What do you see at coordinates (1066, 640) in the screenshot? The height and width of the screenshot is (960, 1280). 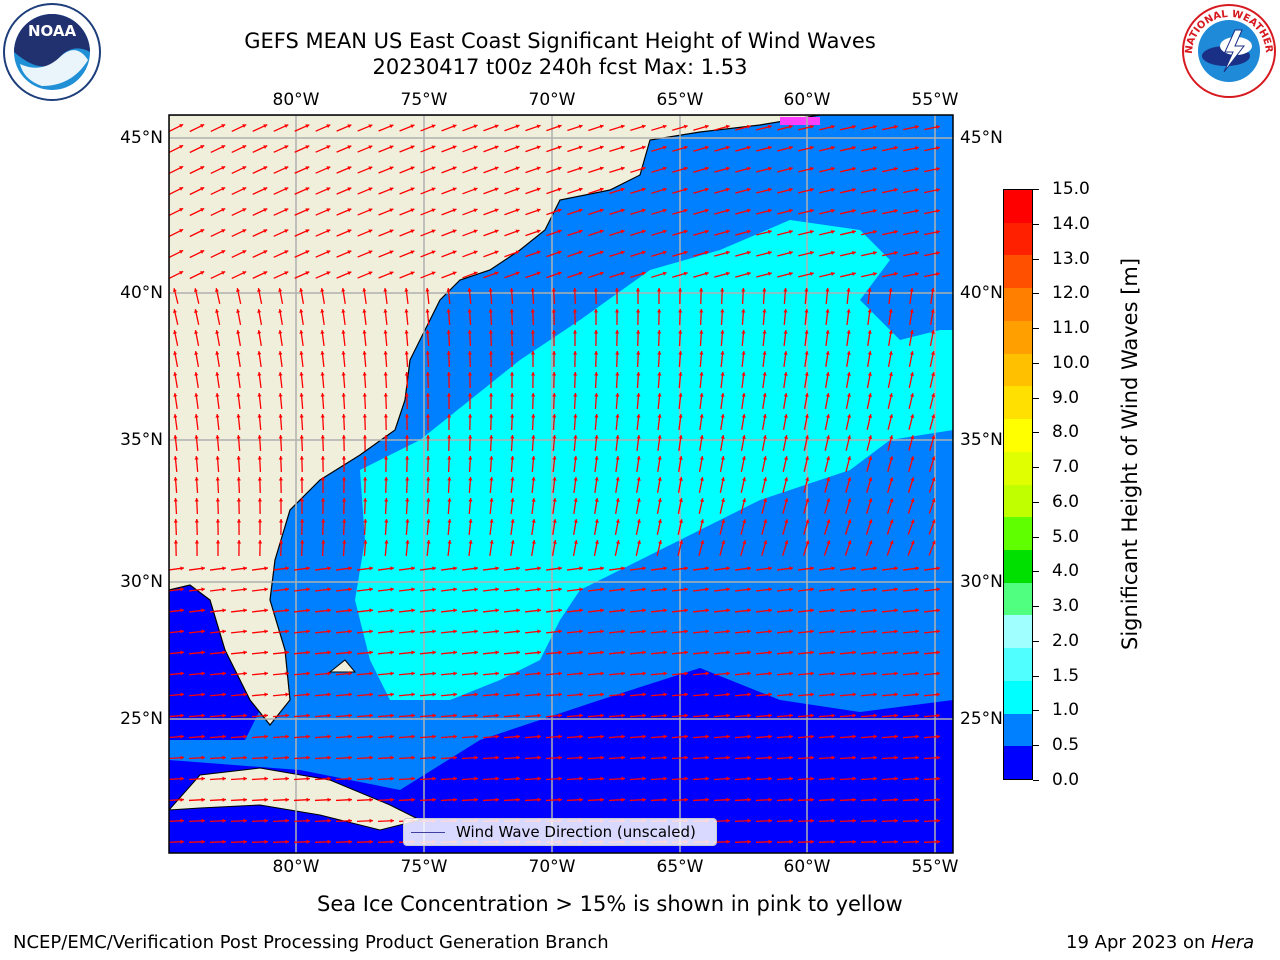 I see `colorbar-tick-label: 2.0` at bounding box center [1066, 640].